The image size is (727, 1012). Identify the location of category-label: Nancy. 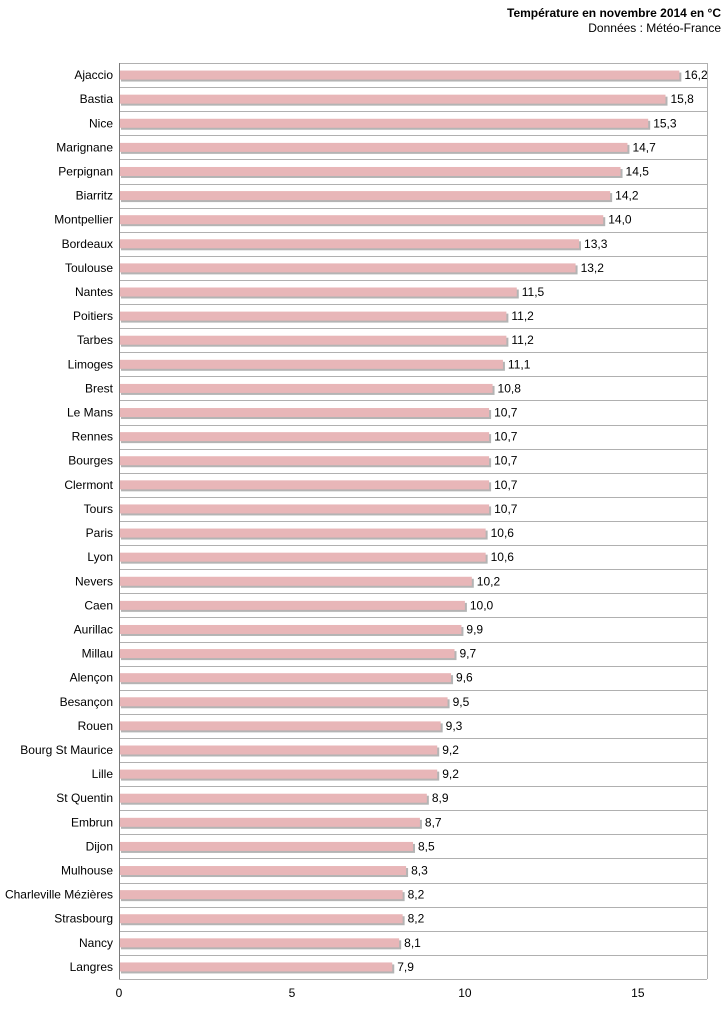
(96, 943).